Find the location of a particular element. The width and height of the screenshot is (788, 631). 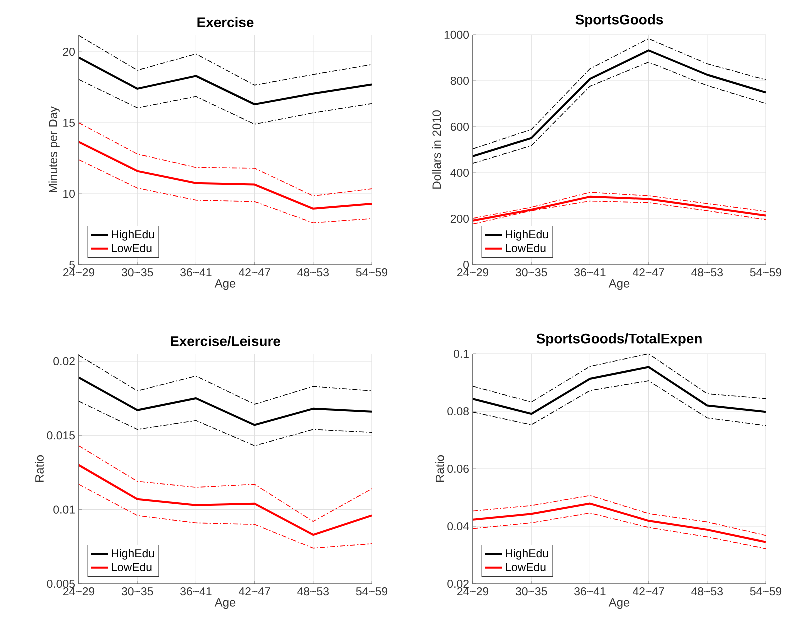

y-tick-label: 0.1 is located at coordinates (461, 354).